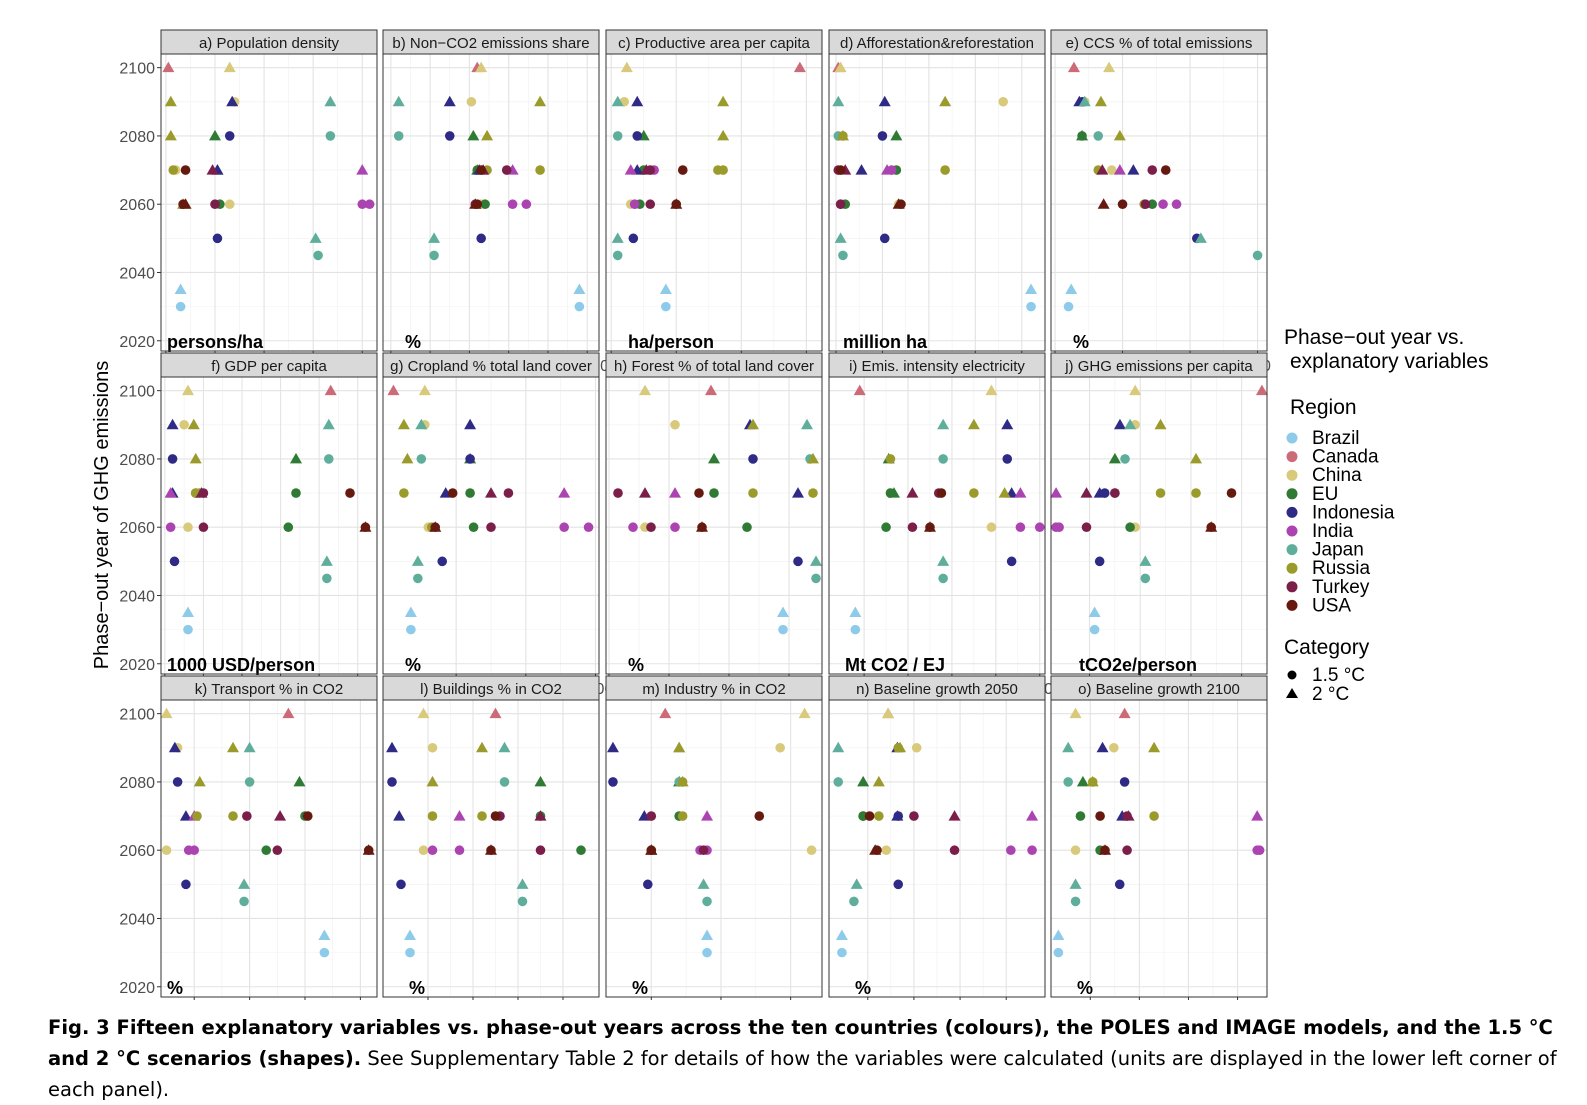 This screenshot has width=1587, height=1105. I want to click on legend-category-list: 1.5 °C2 °C, so click(1325, 685).